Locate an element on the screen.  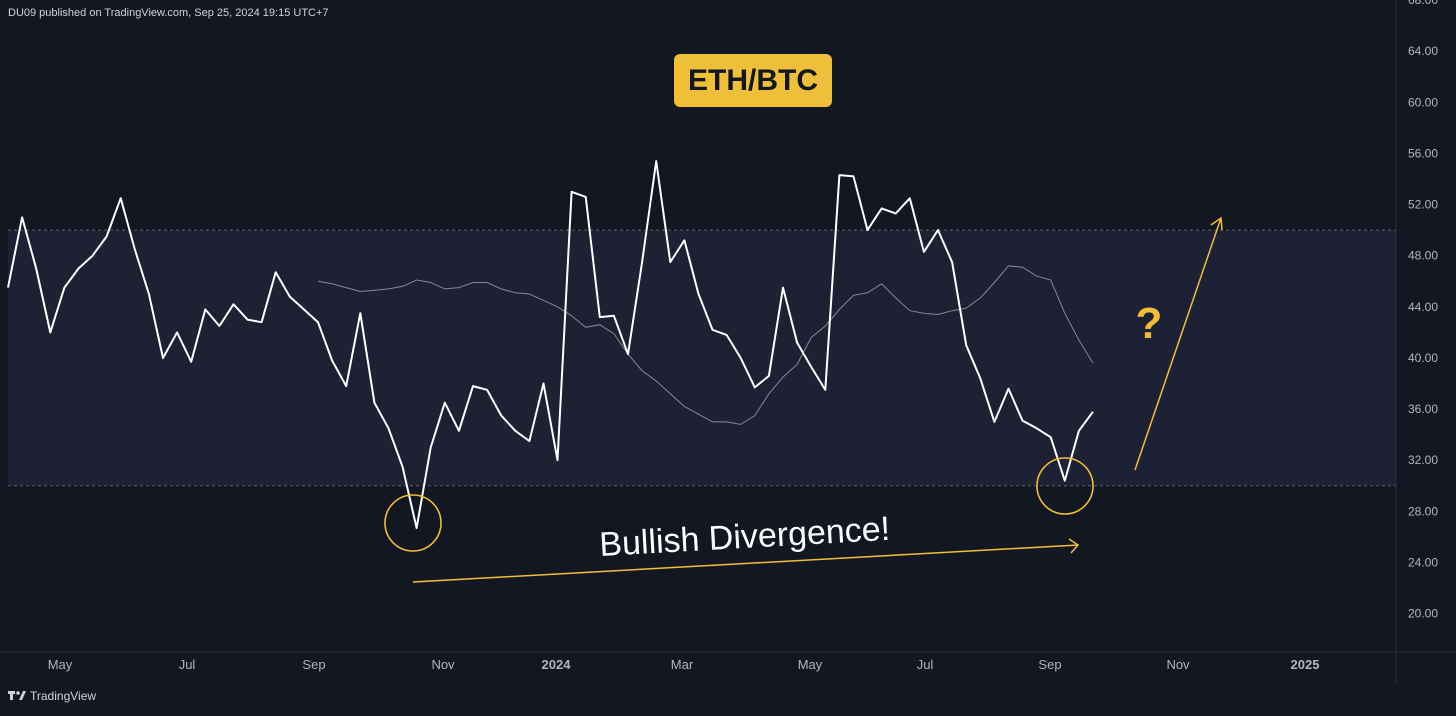
low-circle-2023 is located at coordinates (413, 523).